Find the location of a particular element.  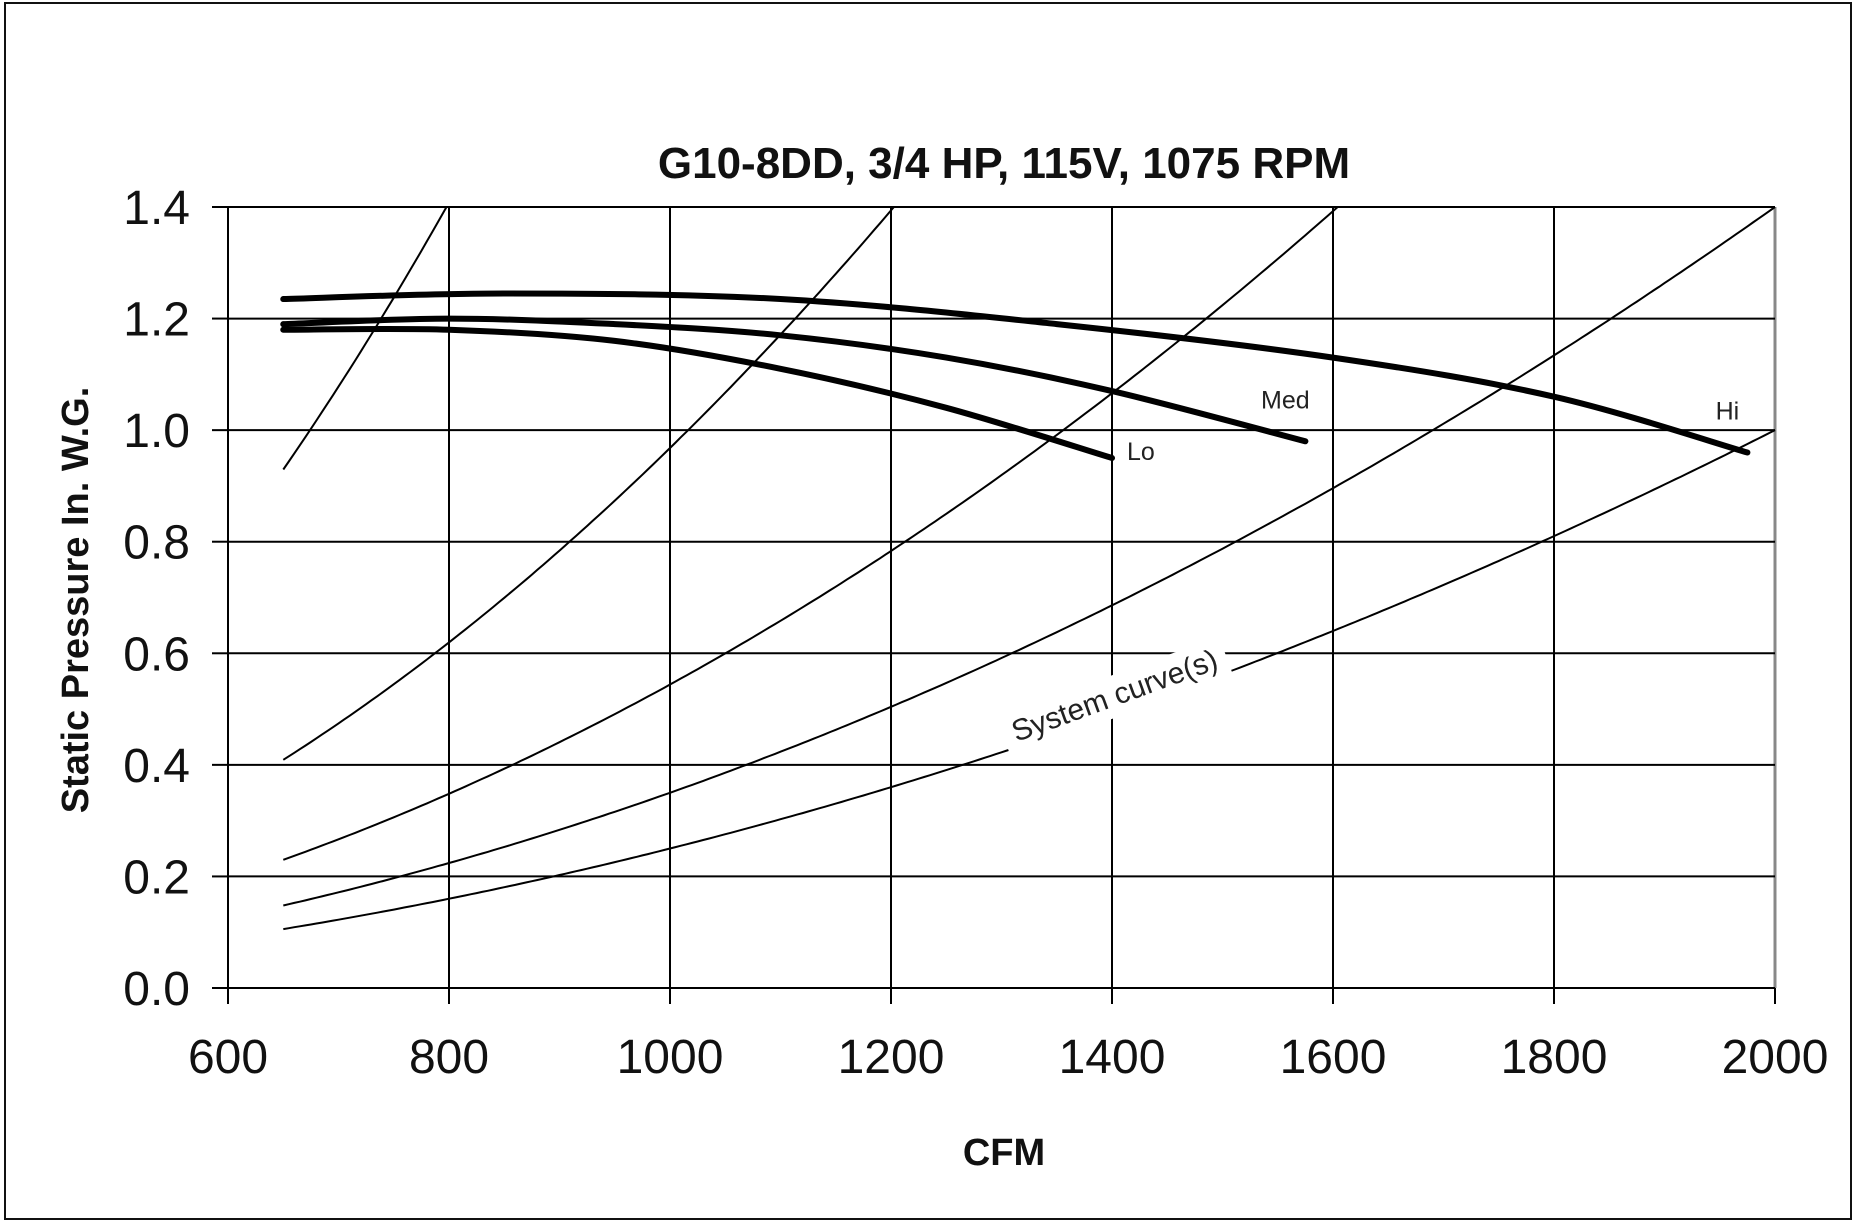

system-curves-annotation-backdrop is located at coordinates (1114, 696).